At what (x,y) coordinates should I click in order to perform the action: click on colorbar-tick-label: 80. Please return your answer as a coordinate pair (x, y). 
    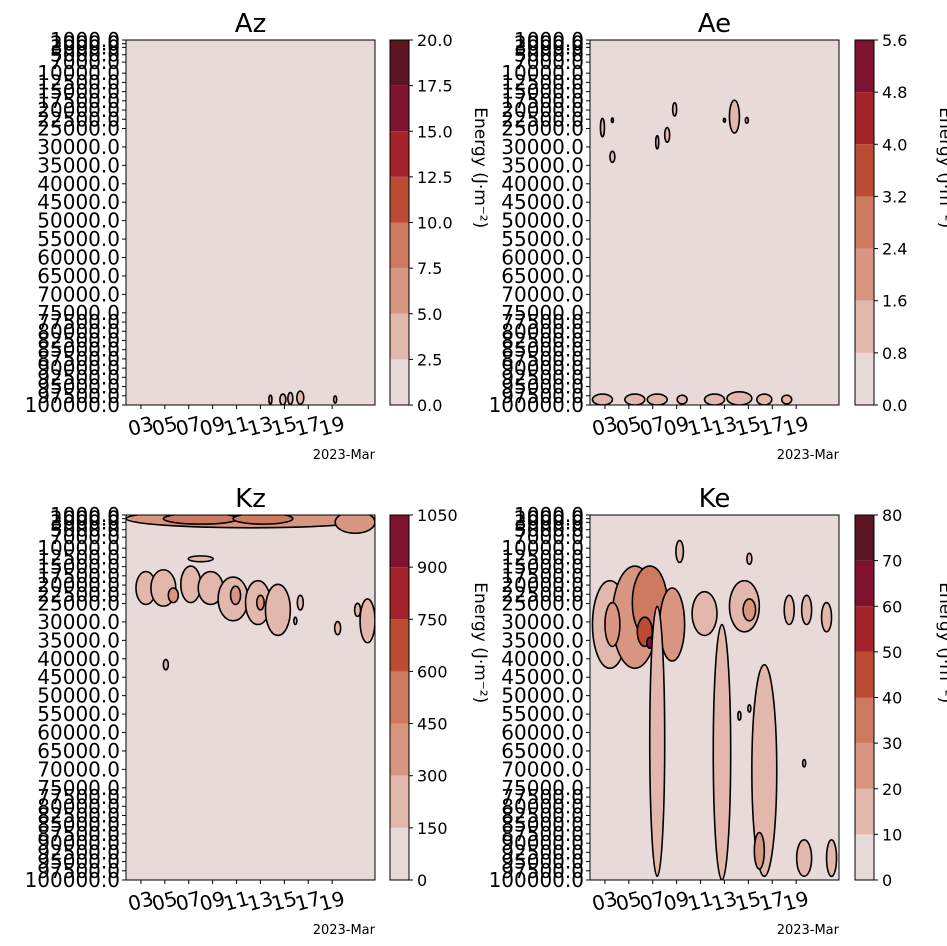
    Looking at the image, I should click on (892, 515).